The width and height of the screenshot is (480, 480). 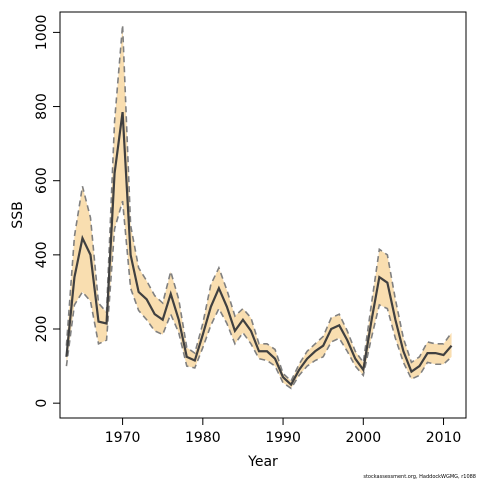 What do you see at coordinates (42, 254) in the screenshot?
I see `y-tick-label: 400` at bounding box center [42, 254].